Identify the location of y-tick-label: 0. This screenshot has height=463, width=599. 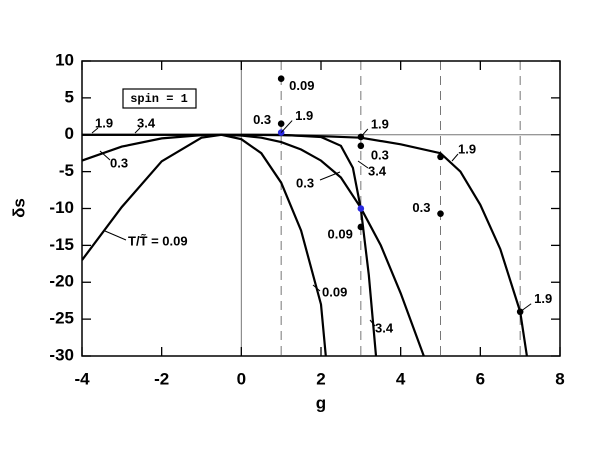
(69, 133).